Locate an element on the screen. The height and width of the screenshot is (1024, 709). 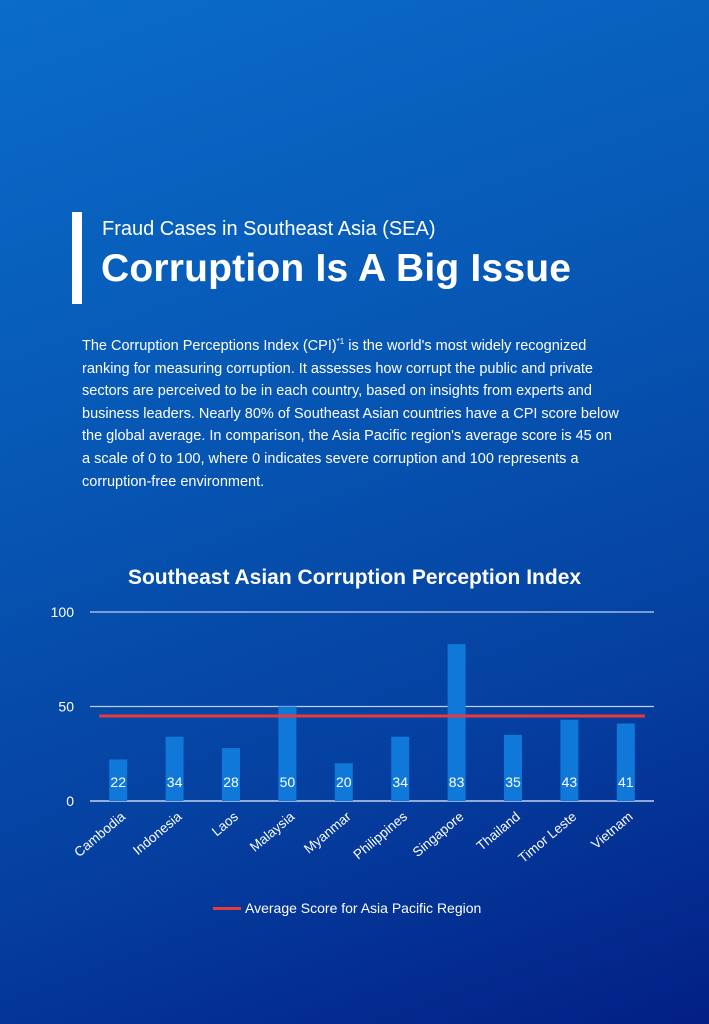
bar-vietnam is located at coordinates (625, 762).